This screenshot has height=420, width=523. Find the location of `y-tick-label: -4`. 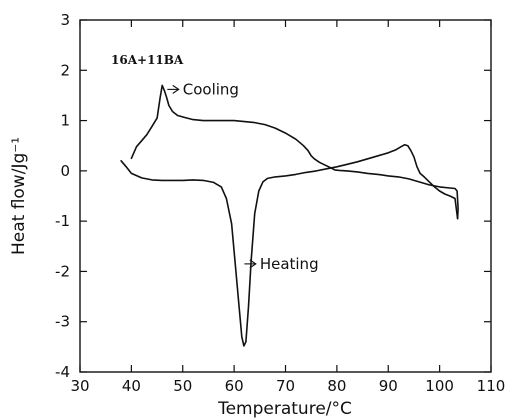

y-tick-label: -4 is located at coordinates (62, 372).